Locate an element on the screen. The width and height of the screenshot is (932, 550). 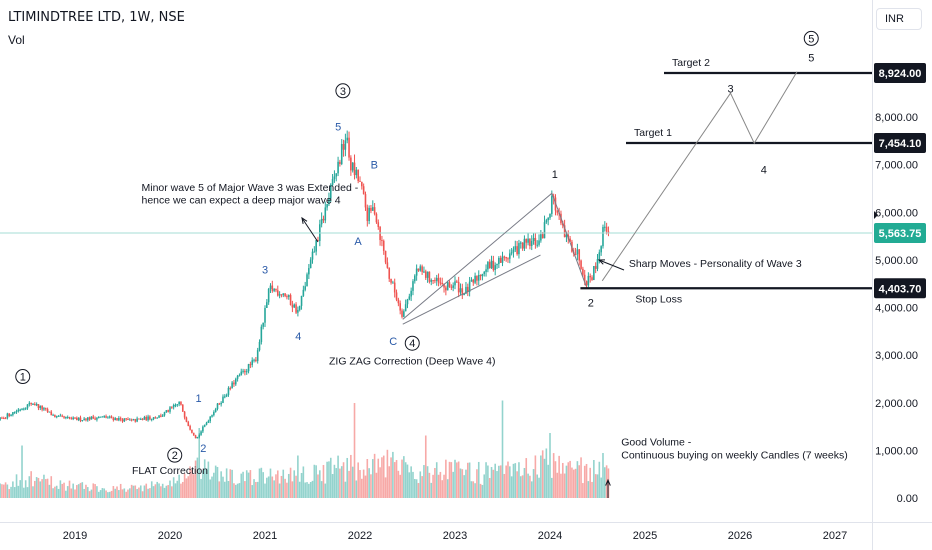
annotation-text: ZIG ZAG Correction (Deep Wave 4) is located at coordinates (412, 362).